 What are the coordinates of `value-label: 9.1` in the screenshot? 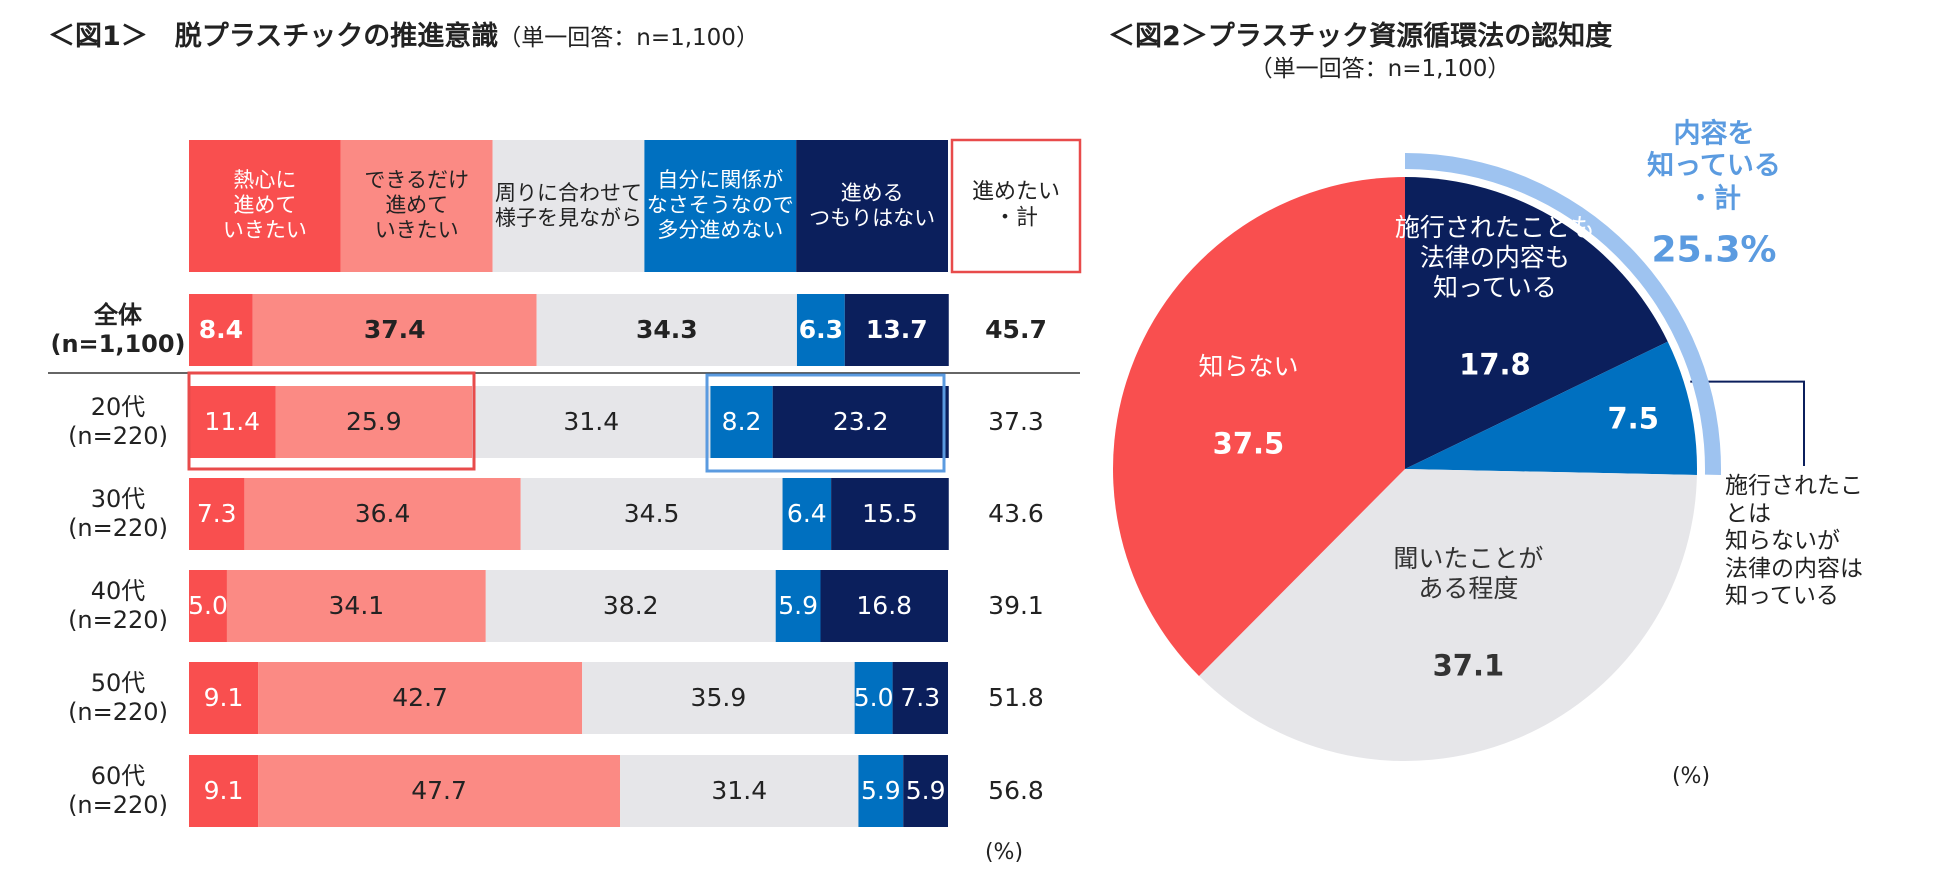 It's located at (223, 697).